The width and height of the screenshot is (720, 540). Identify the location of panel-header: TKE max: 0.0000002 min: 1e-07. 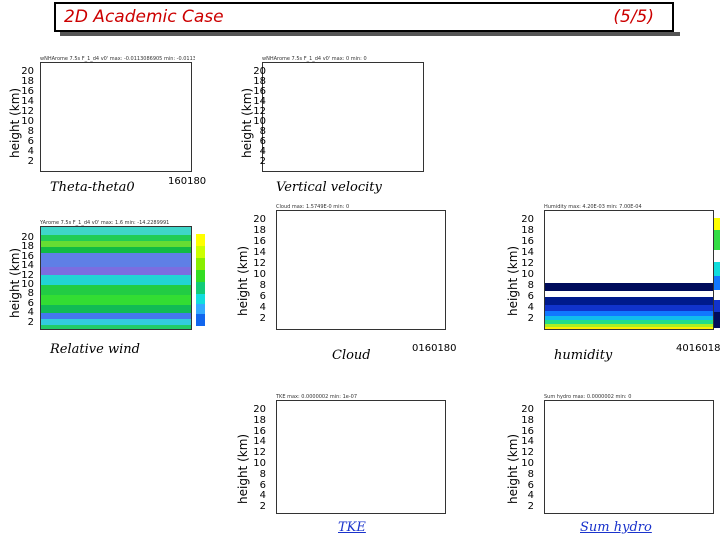
(317, 397).